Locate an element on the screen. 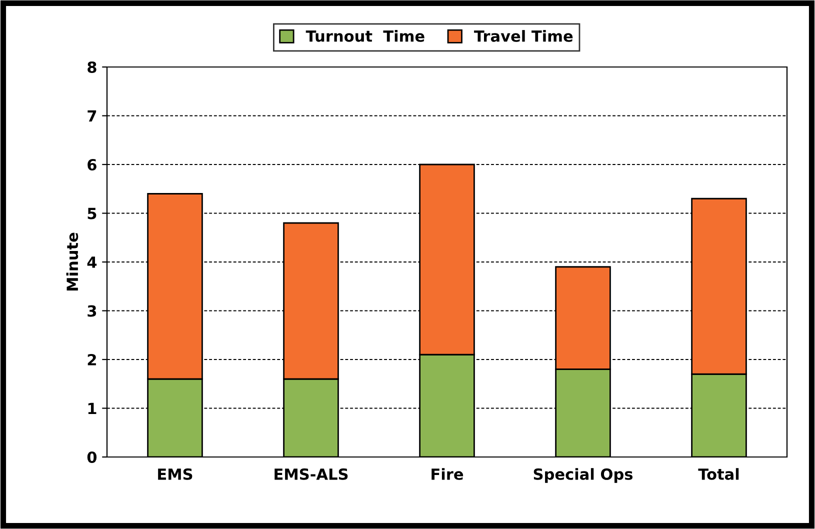 The image size is (815, 529). x-tick-label: Special Ops is located at coordinates (583, 475).